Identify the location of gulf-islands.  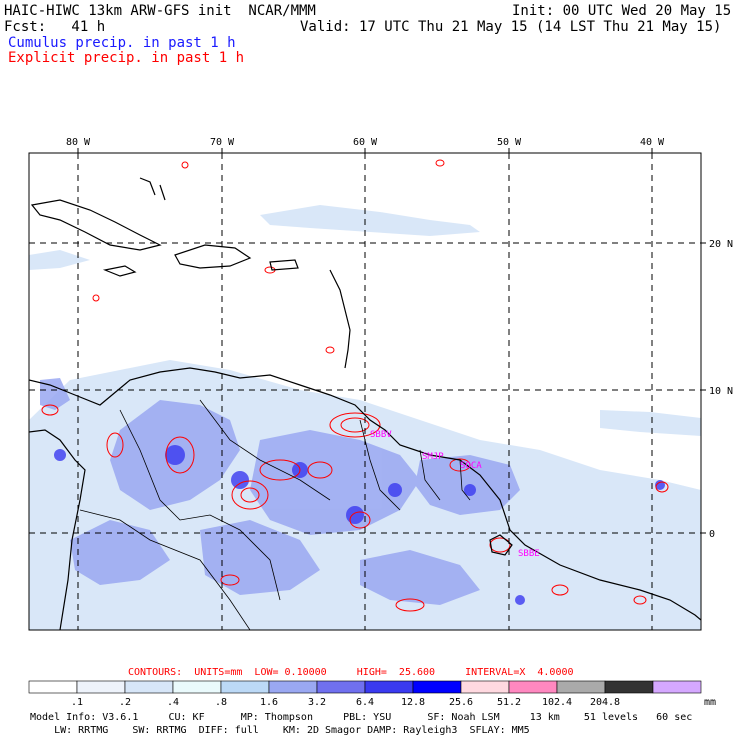
(152, 189).